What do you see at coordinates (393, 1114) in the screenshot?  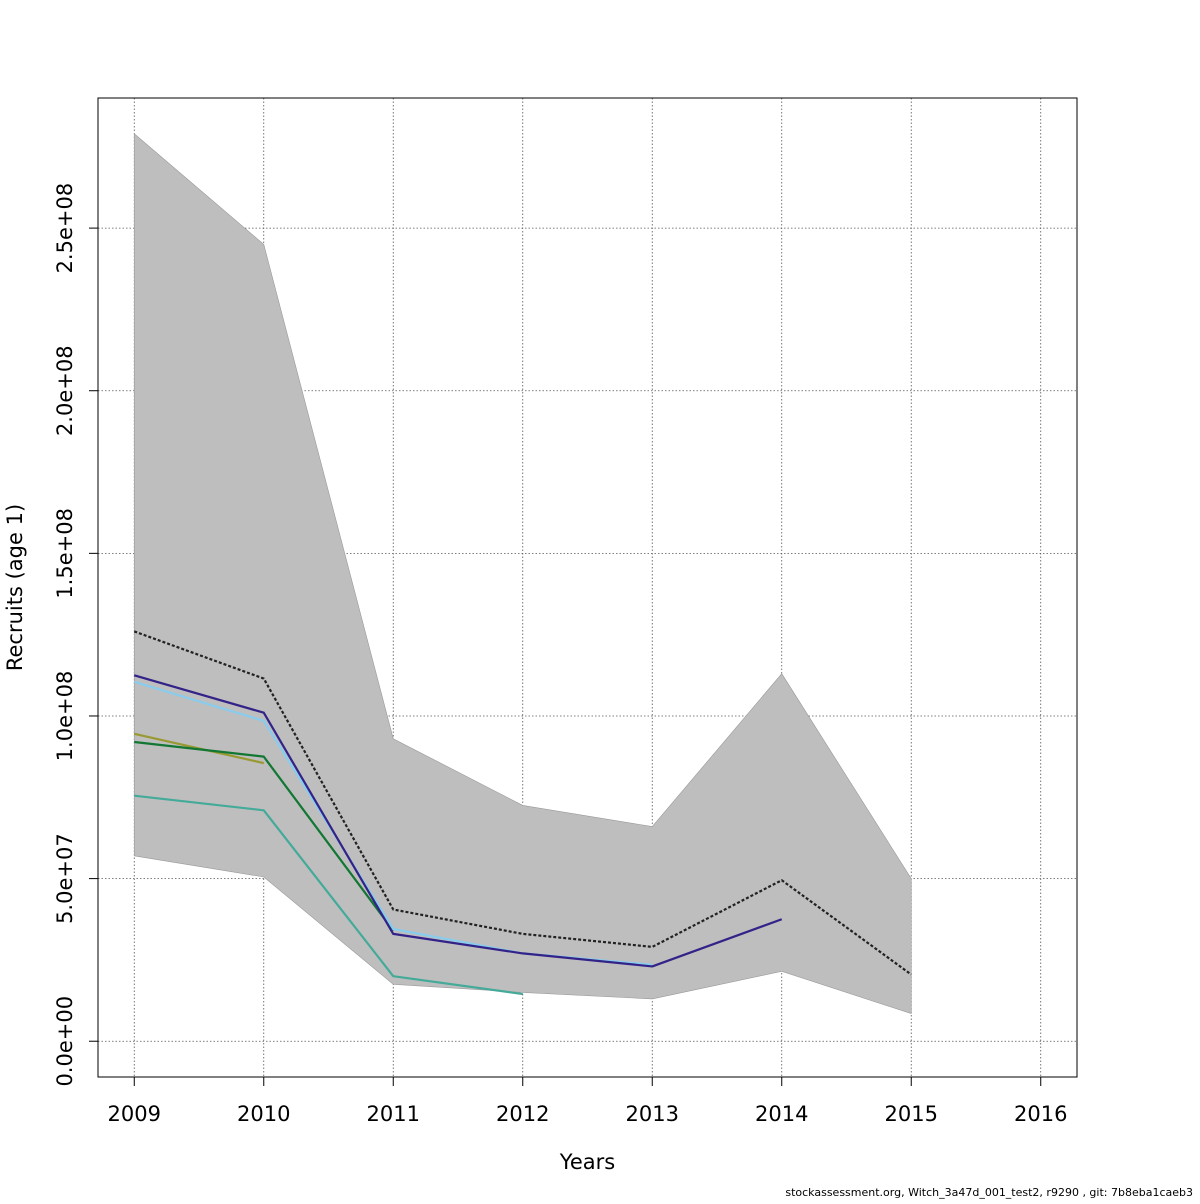 I see `x-tick-label-2011: 2011` at bounding box center [393, 1114].